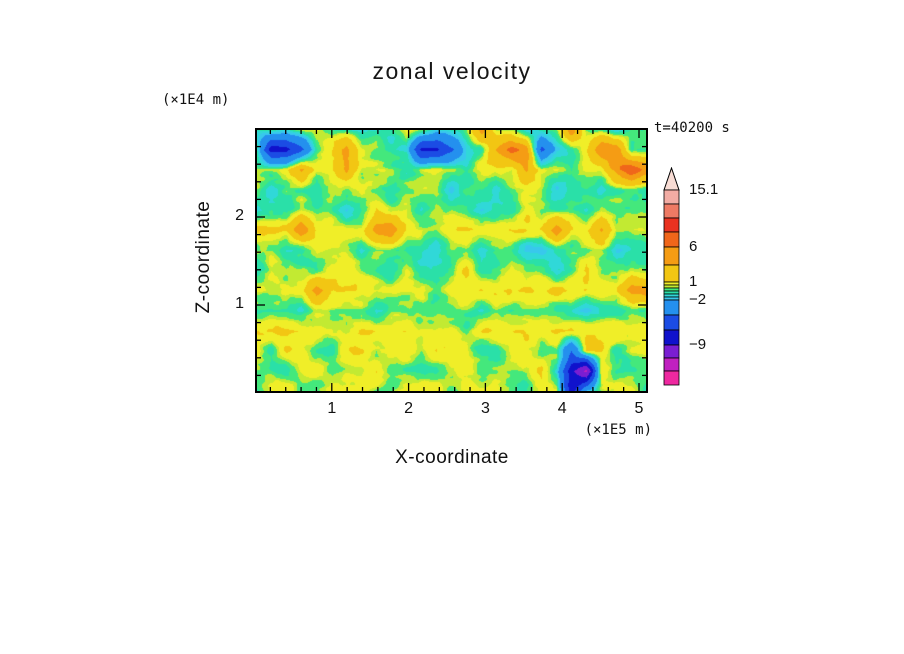 The image size is (904, 654). I want to click on x-tick-label: 1, so click(332, 408).